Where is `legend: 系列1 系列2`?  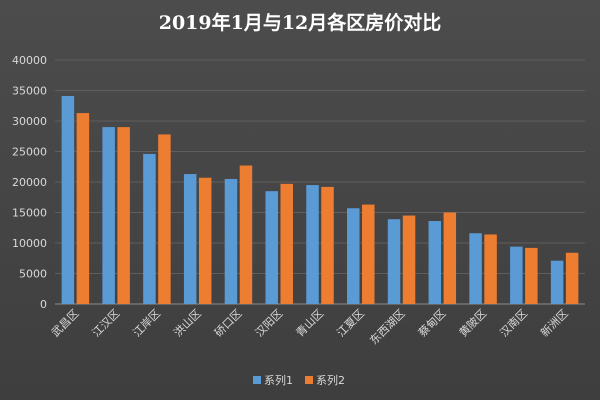
legend: 系列1 系列2 is located at coordinates (299, 380).